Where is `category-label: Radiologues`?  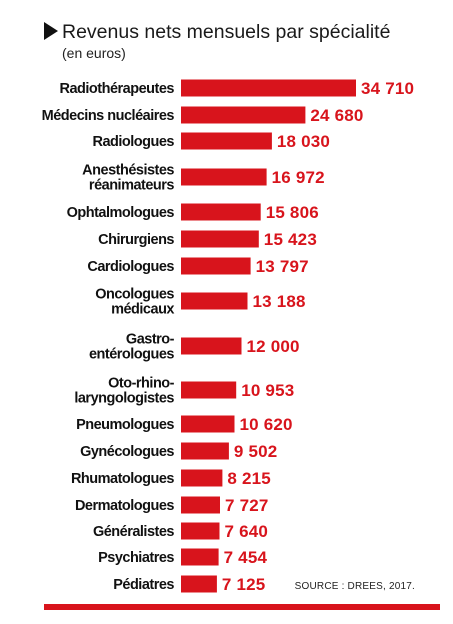
category-label: Radiologues is located at coordinates (133, 142).